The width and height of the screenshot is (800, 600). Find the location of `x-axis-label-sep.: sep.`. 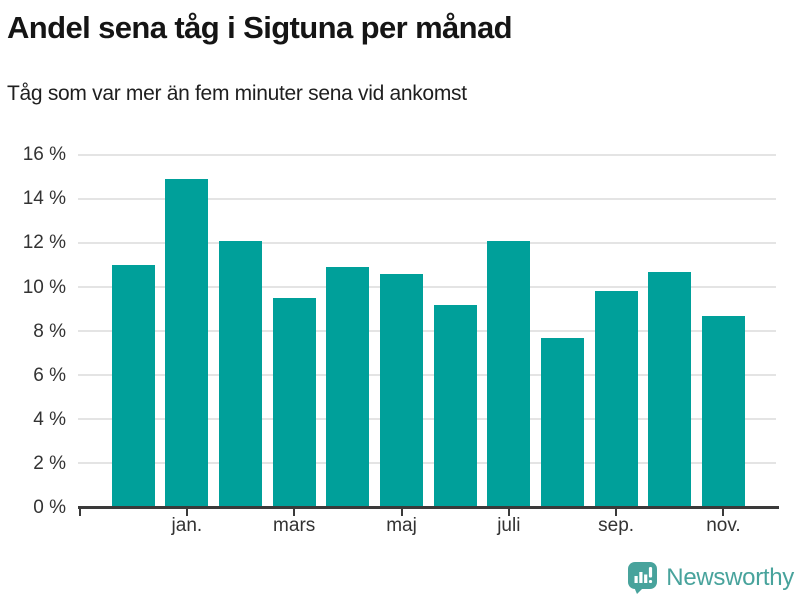

x-axis-label-sep.: sep. is located at coordinates (616, 525).